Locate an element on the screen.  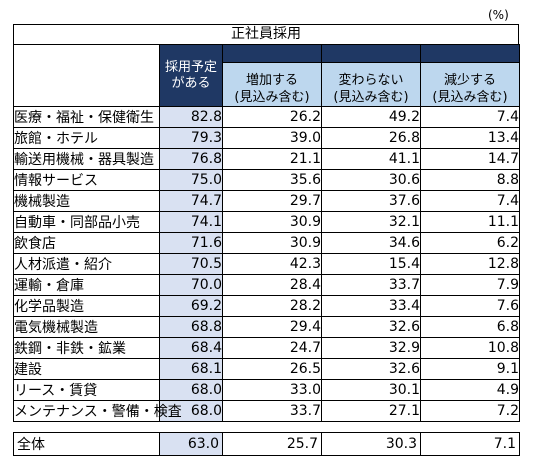
cell-increase: 42.3 is located at coordinates (272, 264).